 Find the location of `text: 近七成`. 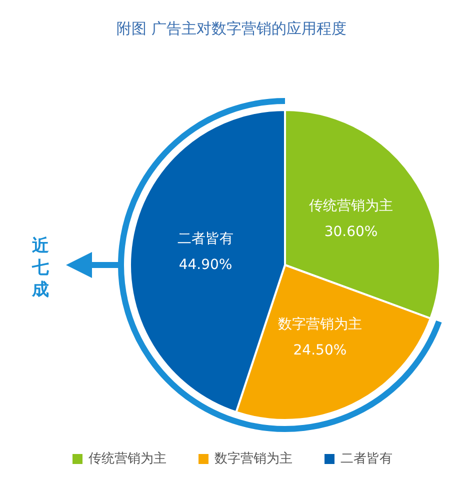

text: 近七成 is located at coordinates (40, 268).